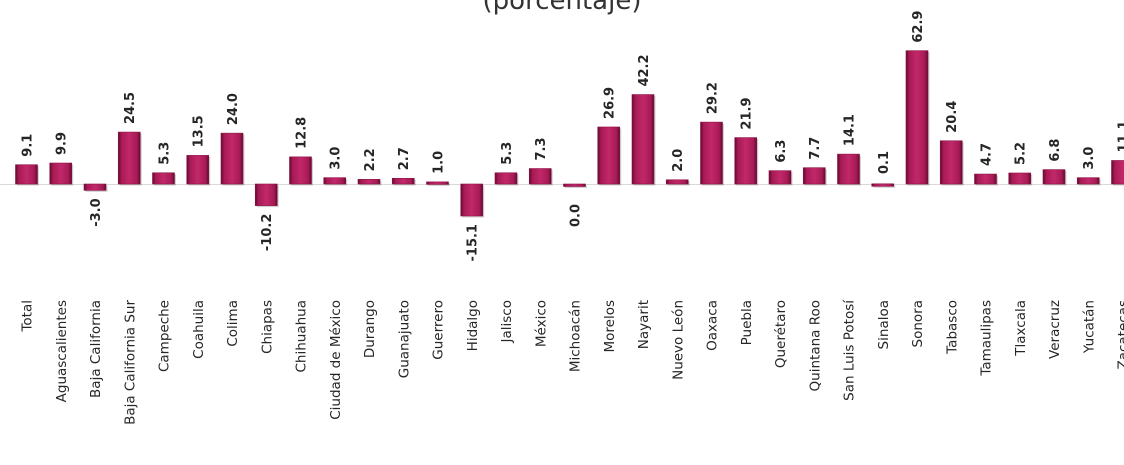  Describe the element at coordinates (781, 151) in the screenshot. I see `value-label-queretaro: 6.3` at that location.